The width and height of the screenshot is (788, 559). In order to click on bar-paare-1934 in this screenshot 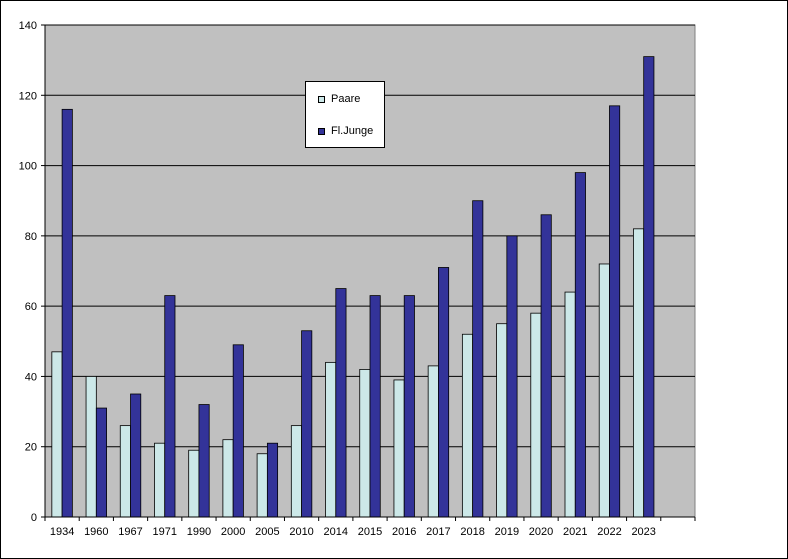, I will do `click(57, 434)`.